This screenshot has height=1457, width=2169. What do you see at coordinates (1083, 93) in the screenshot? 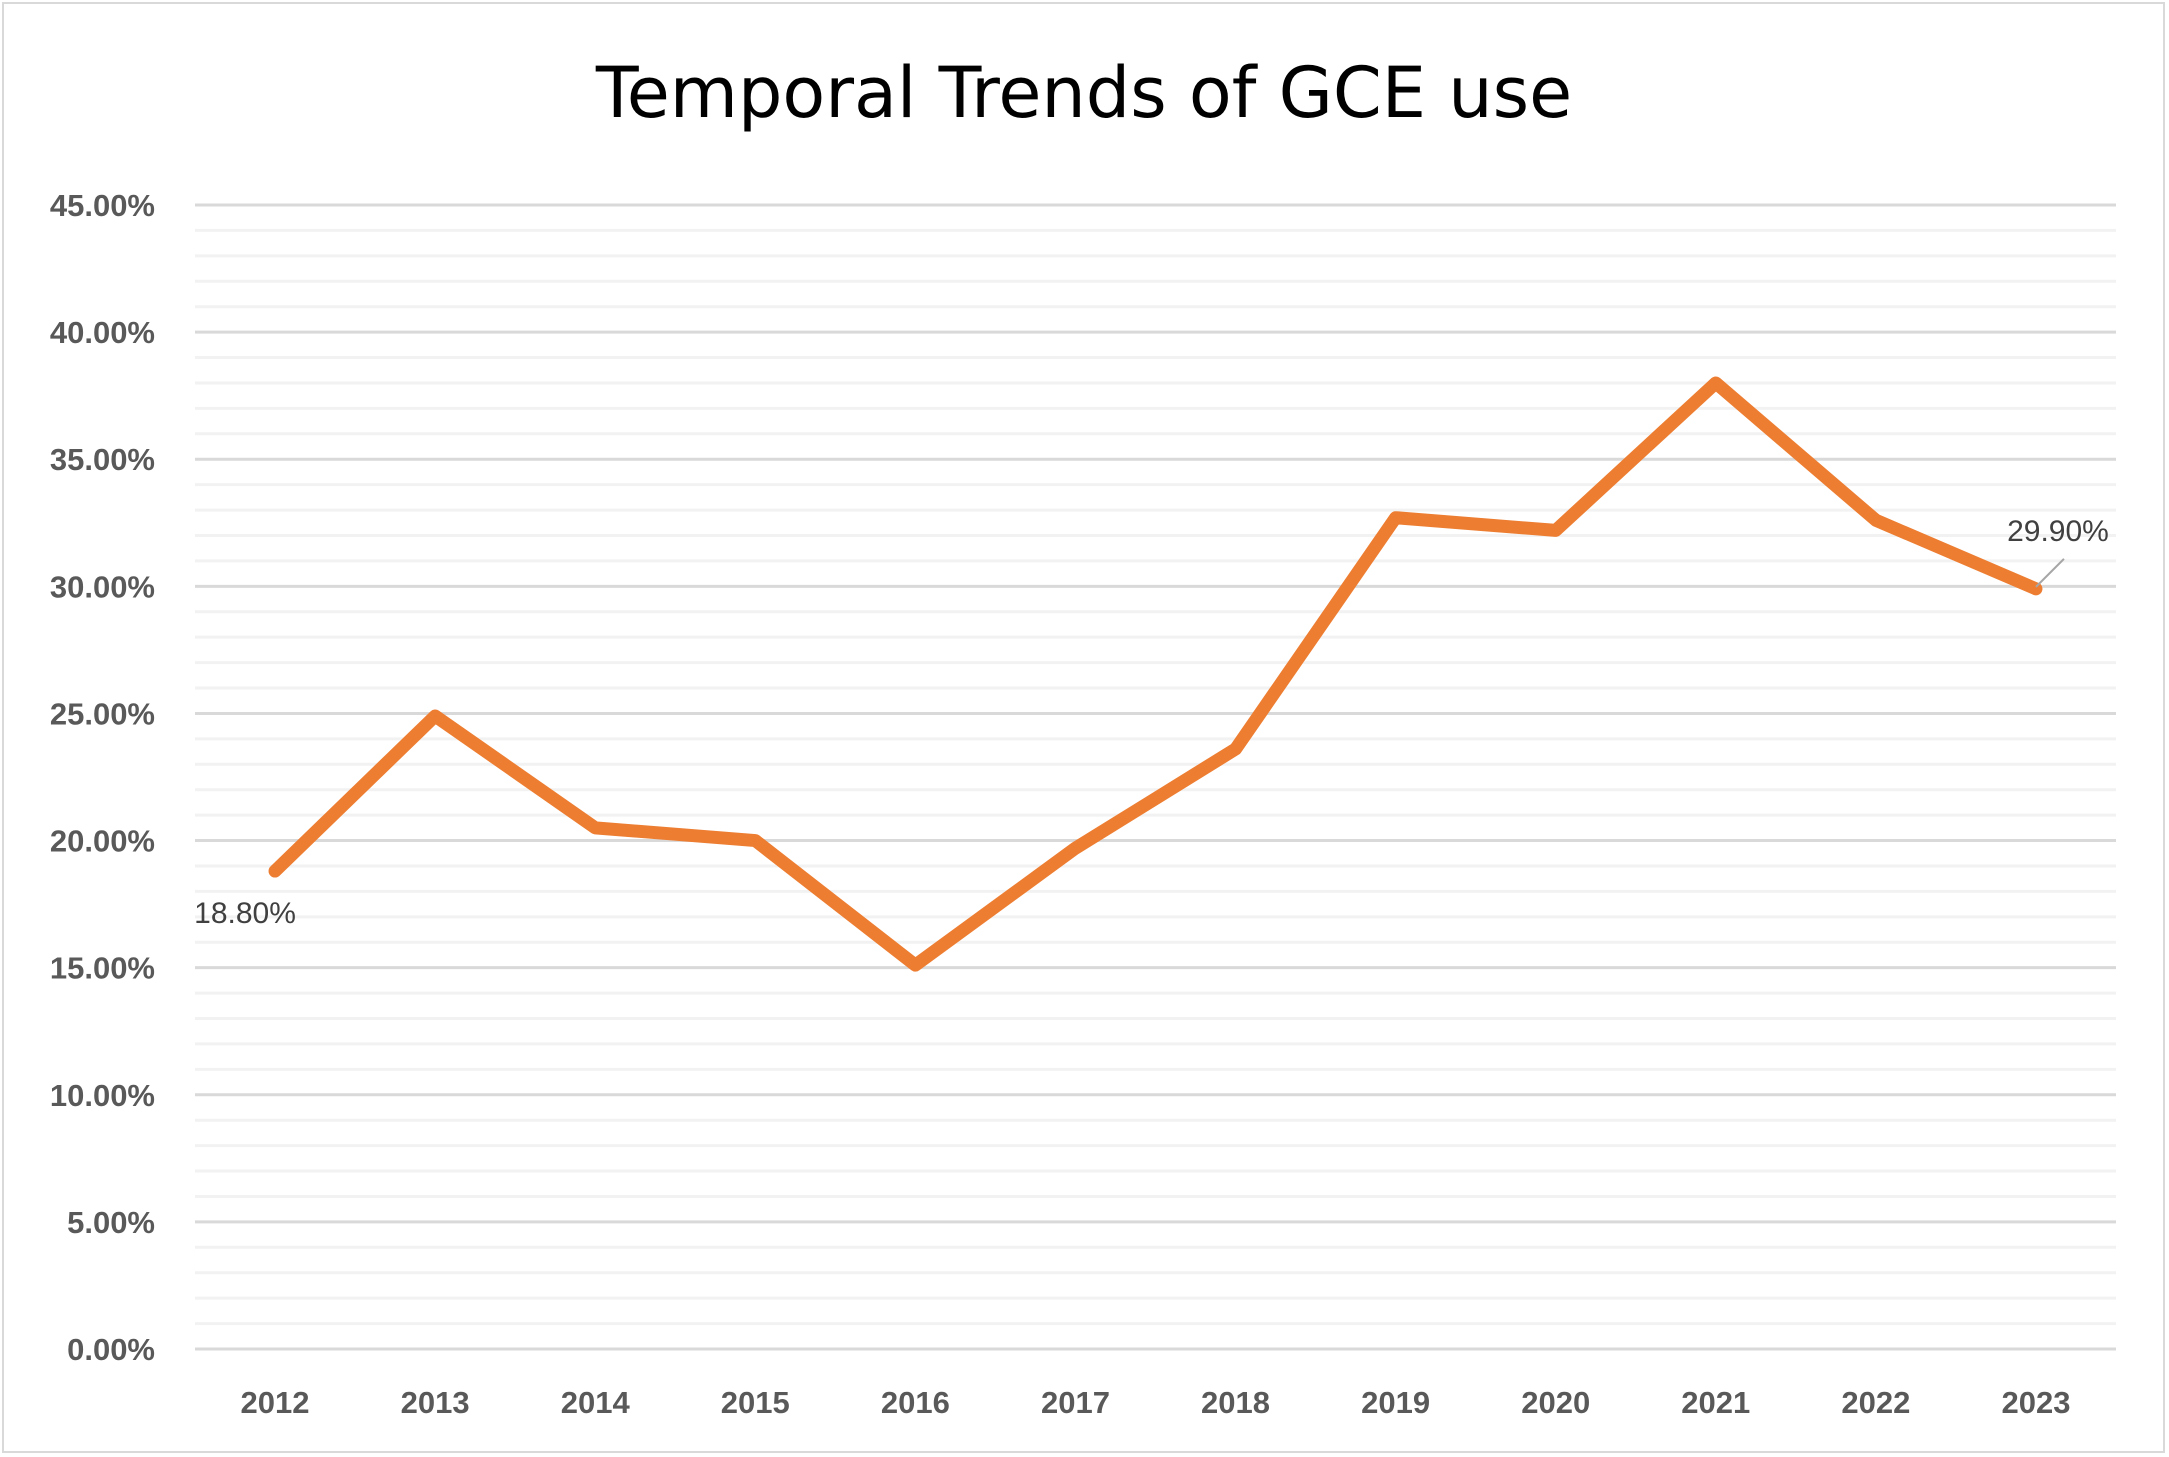
I see `chart-title: Temporal Trends of GCE use` at bounding box center [1083, 93].